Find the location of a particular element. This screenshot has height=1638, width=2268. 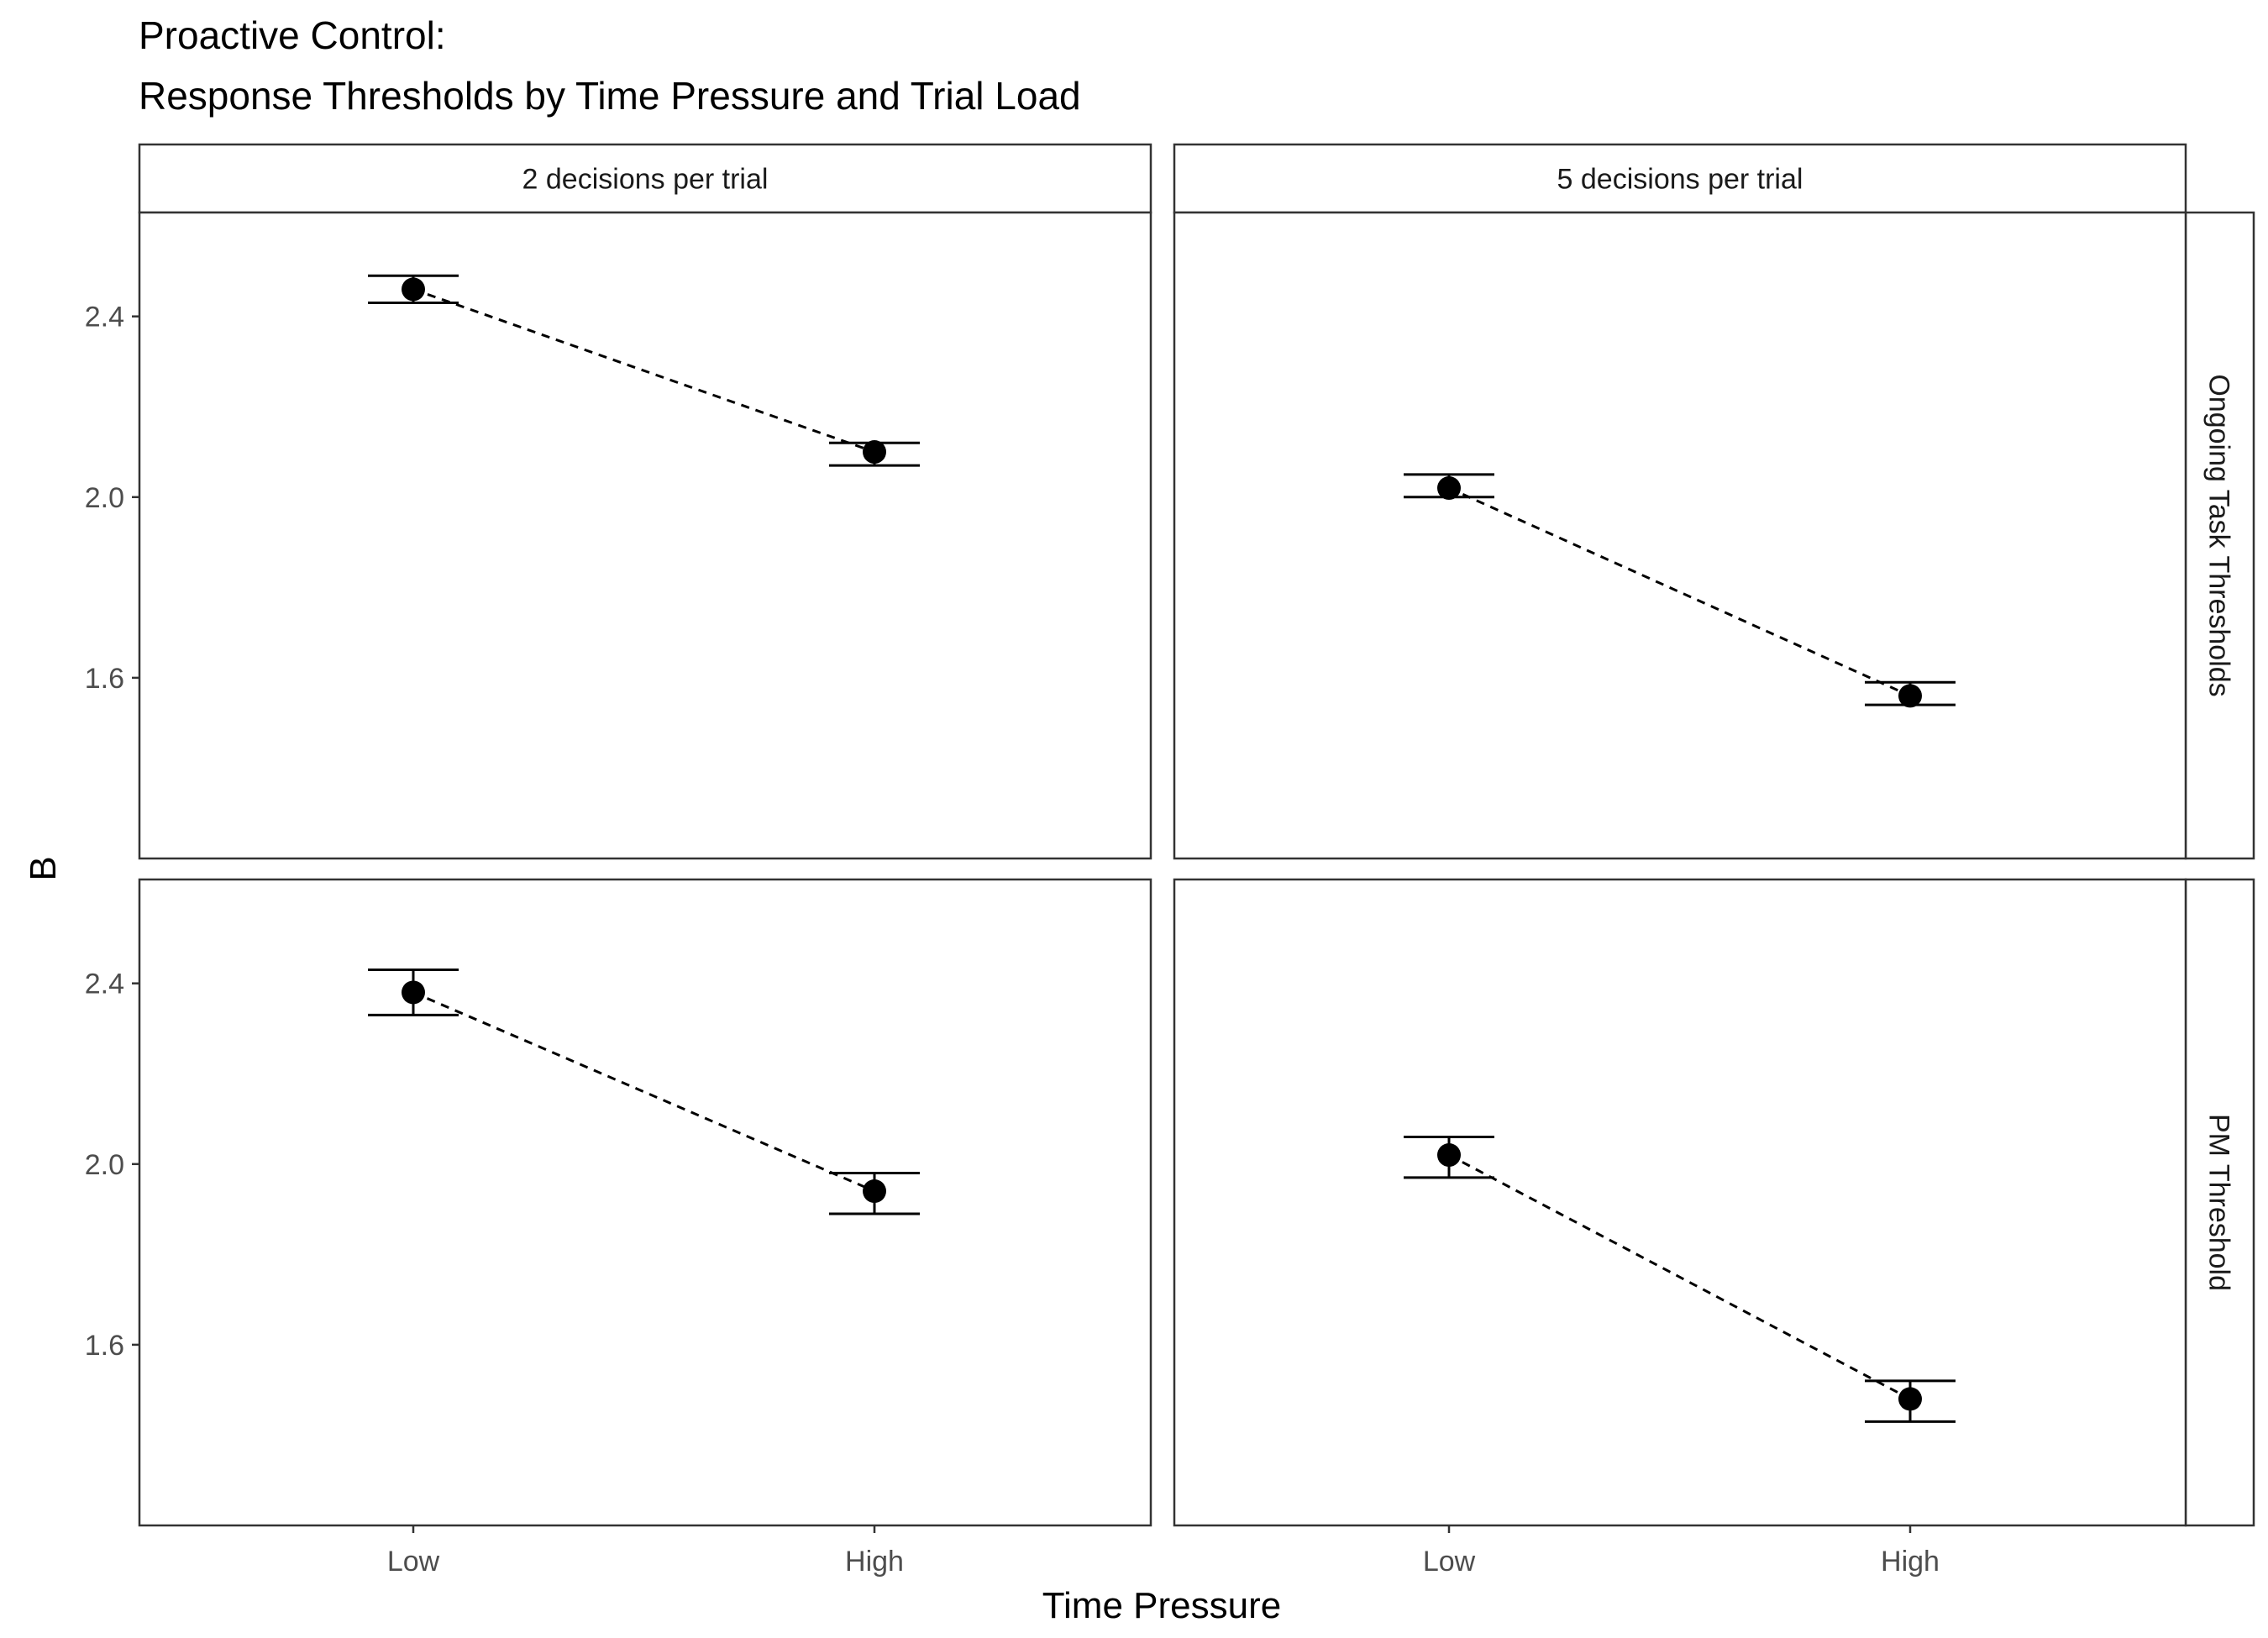

chart-title: Proactive Control: is located at coordinates (292, 35).